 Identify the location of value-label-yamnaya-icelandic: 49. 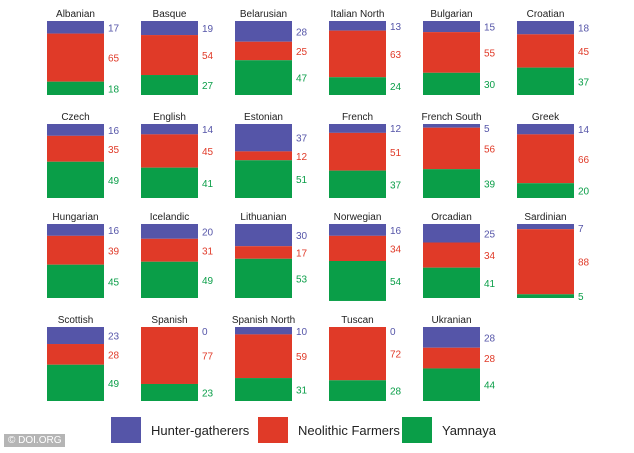
(208, 281).